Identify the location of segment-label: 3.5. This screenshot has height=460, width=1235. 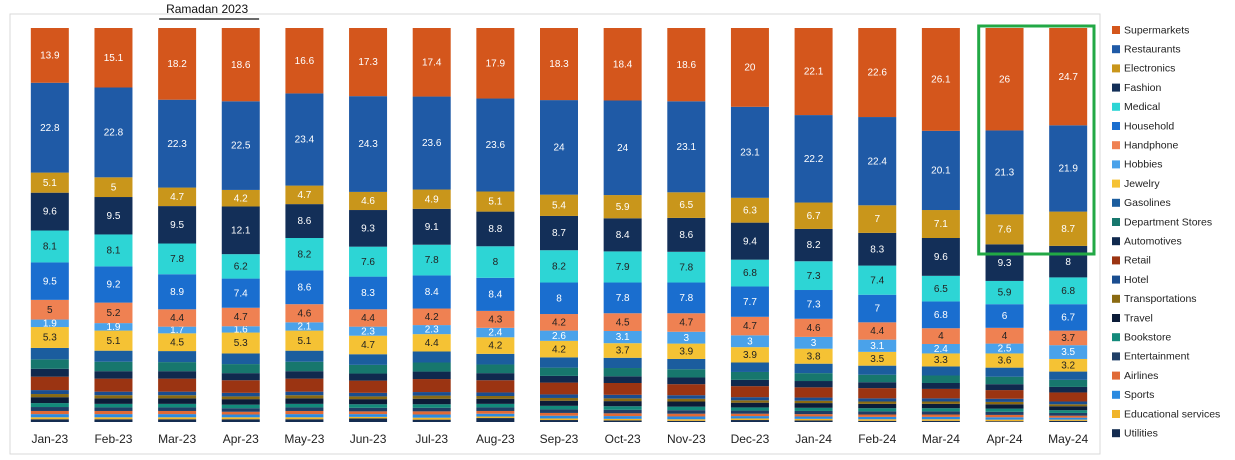
(877, 359).